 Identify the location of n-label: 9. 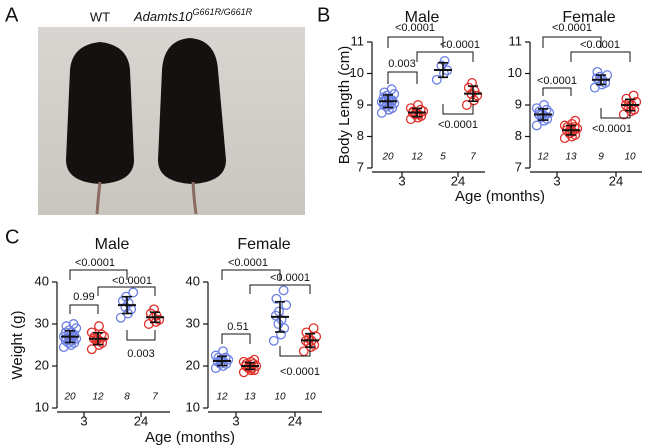
(601, 157).